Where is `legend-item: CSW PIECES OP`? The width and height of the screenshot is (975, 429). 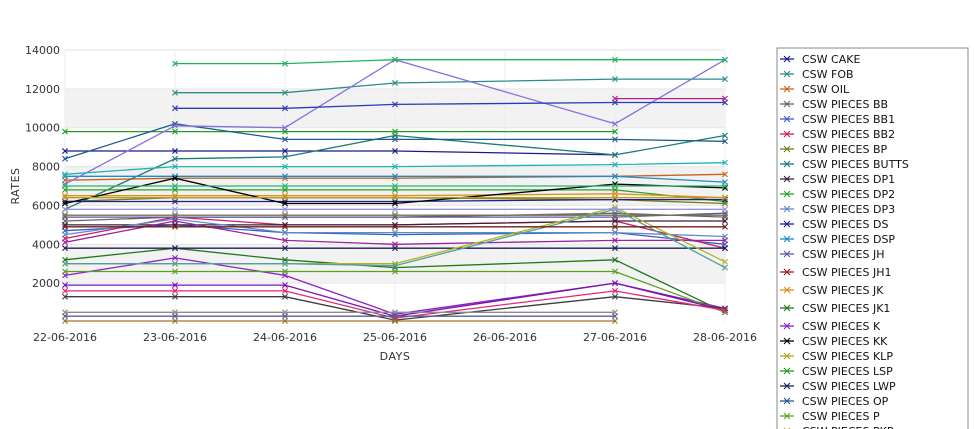
legend-item: CSW PIECES OP is located at coordinates (834, 401).